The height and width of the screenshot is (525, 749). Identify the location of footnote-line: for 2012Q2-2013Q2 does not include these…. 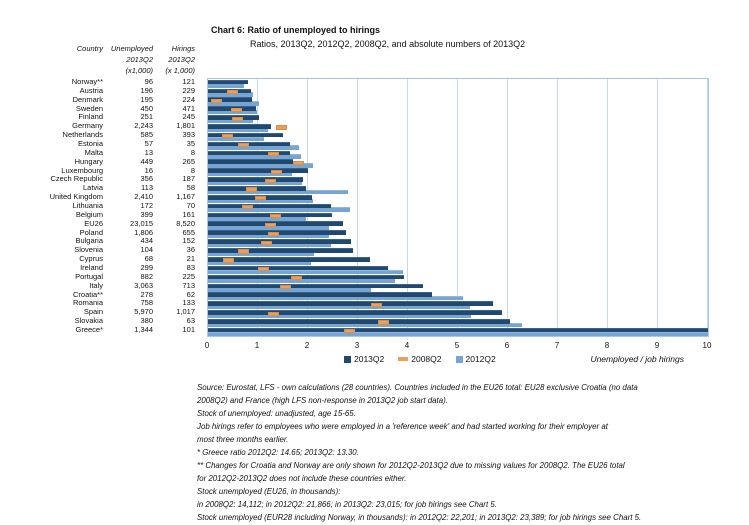
(302, 478).